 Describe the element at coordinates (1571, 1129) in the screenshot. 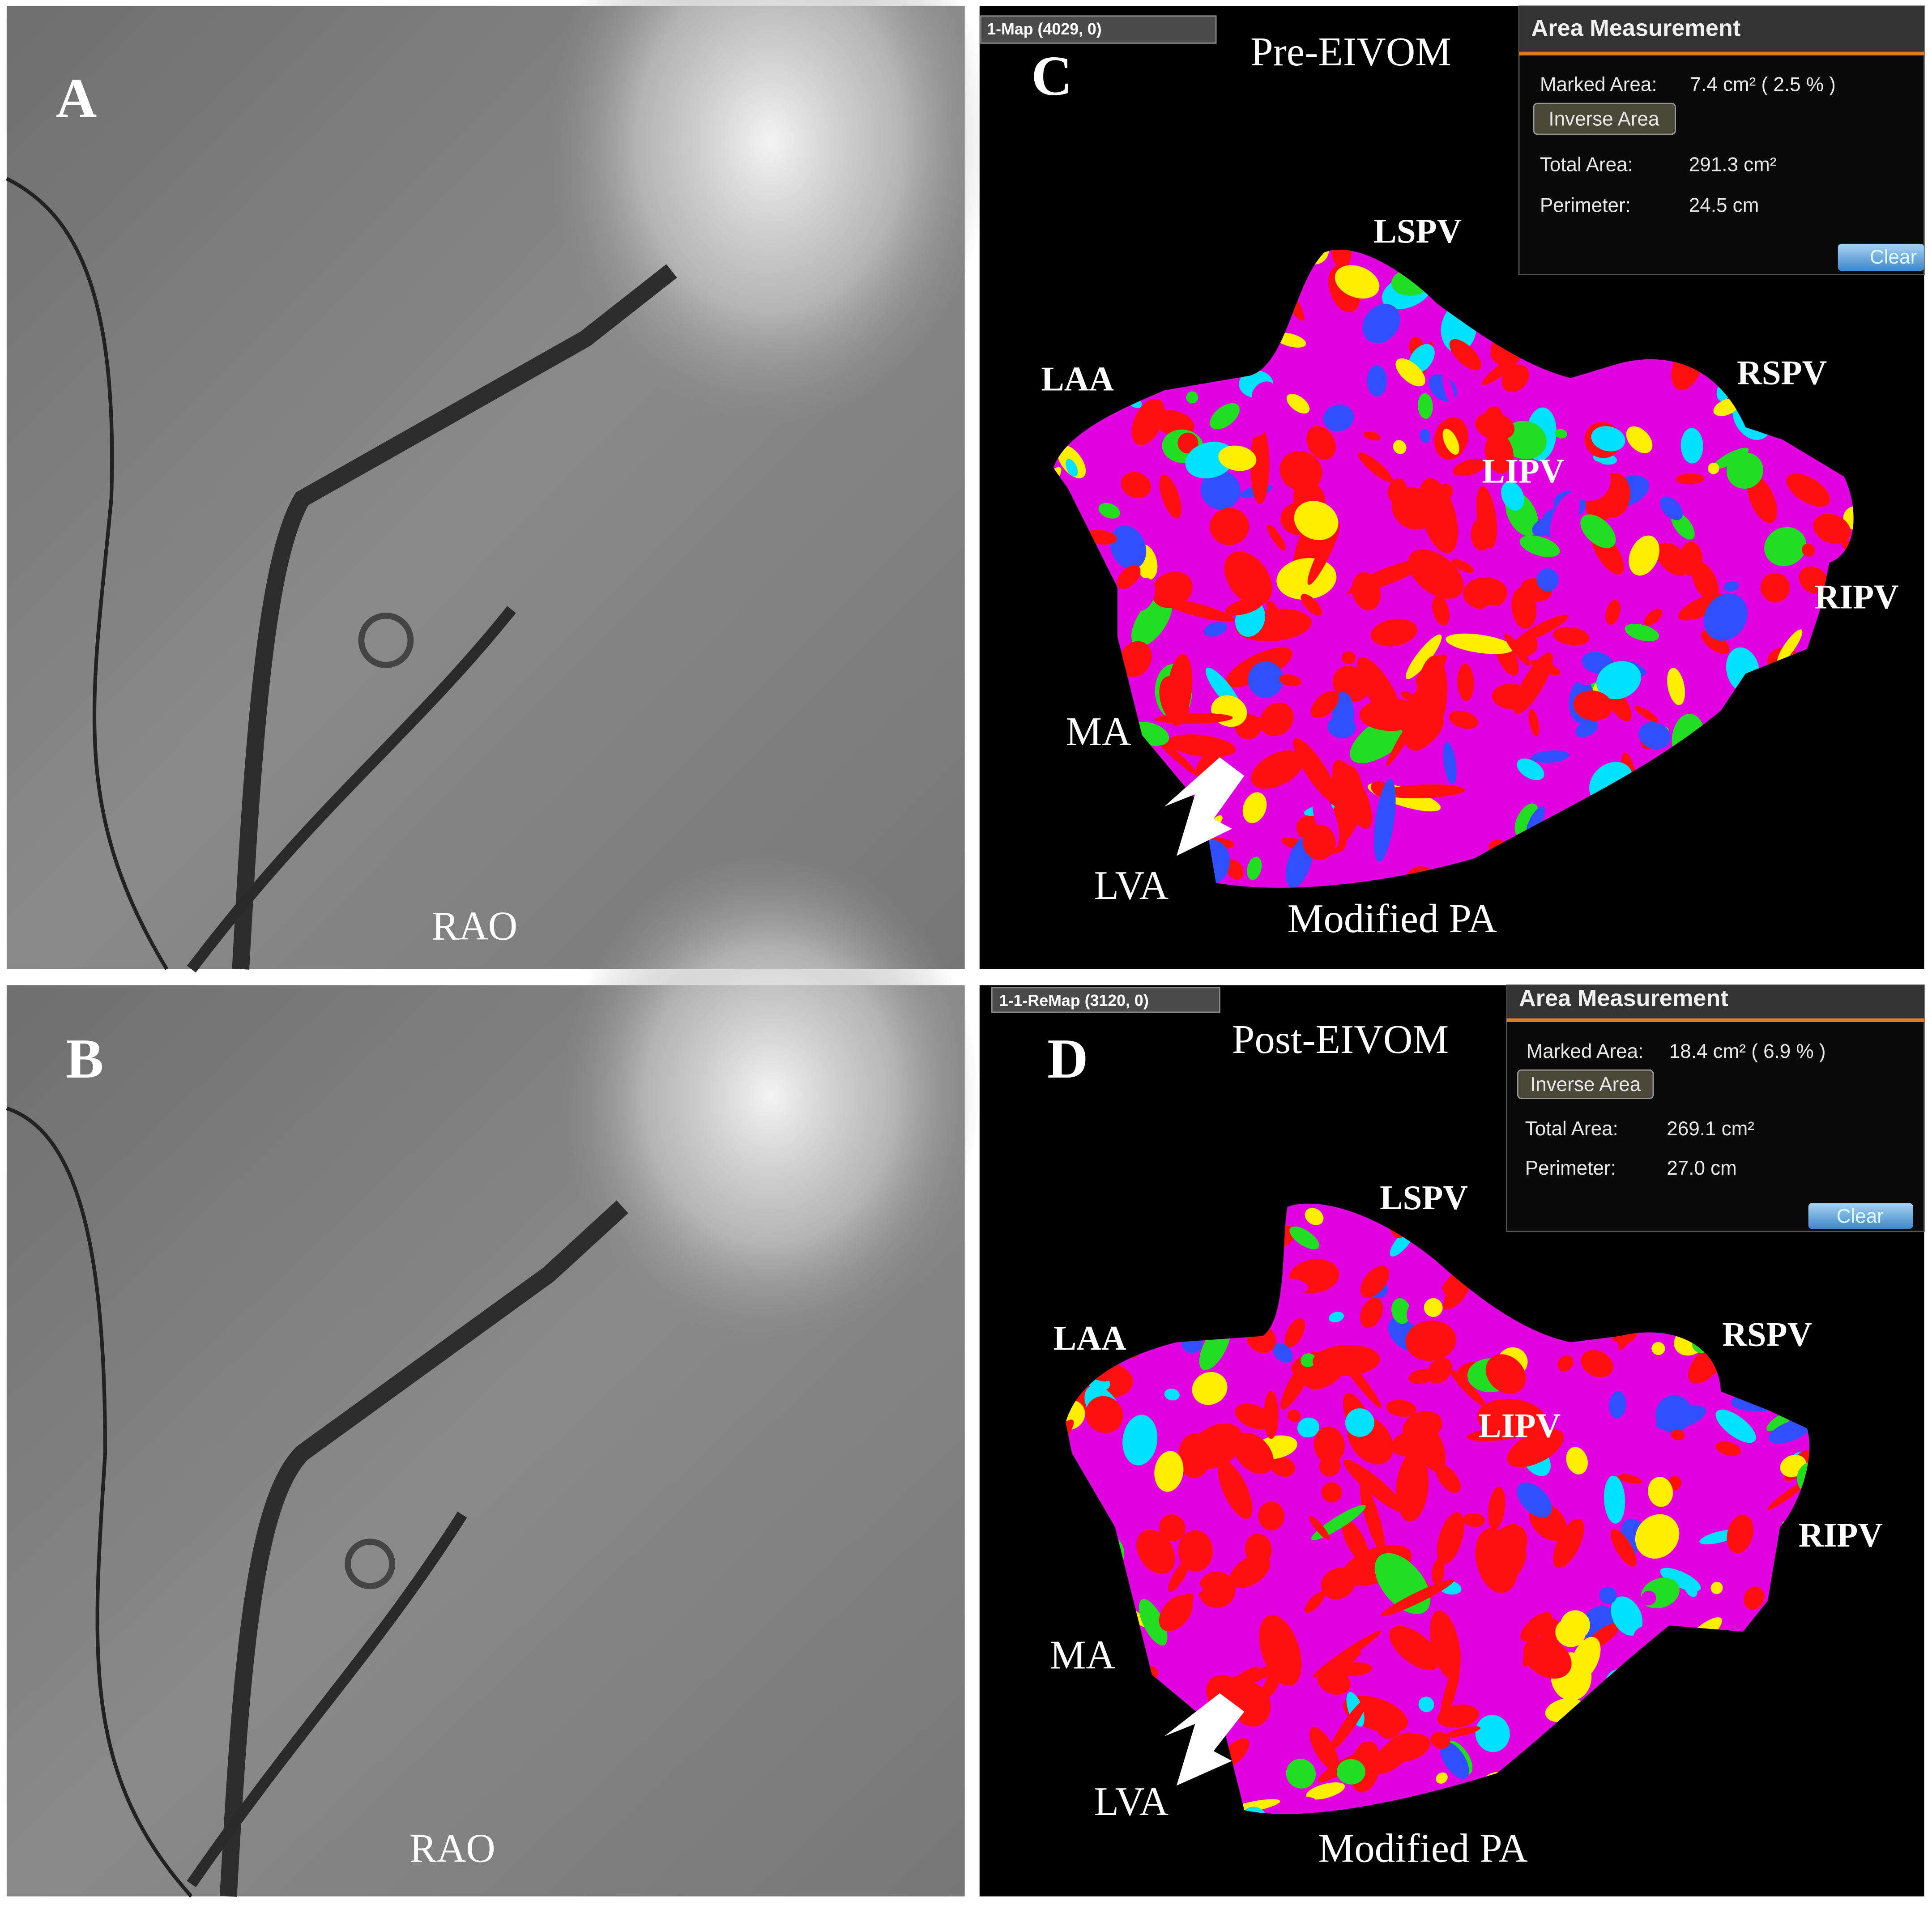

I see `field-label: Total Area:` at that location.